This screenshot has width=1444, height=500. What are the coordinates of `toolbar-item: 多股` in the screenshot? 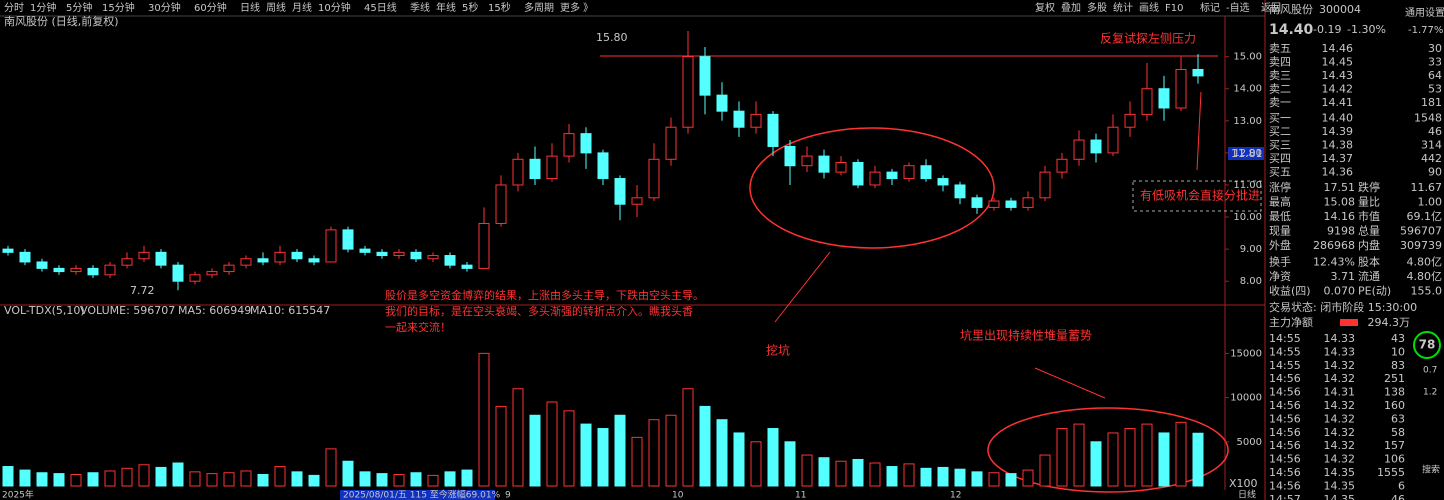 It's located at (1097, 7).